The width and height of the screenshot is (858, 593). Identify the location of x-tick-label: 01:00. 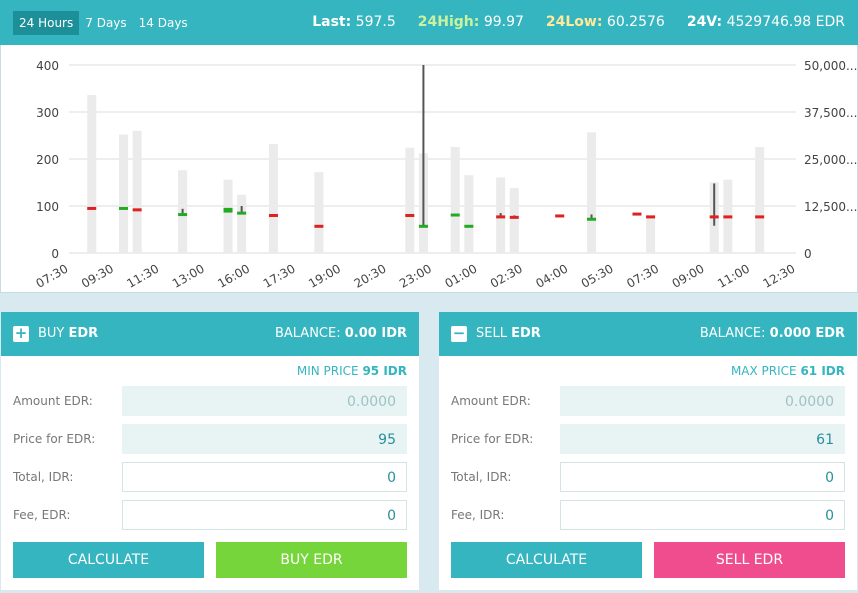
(460, 275).